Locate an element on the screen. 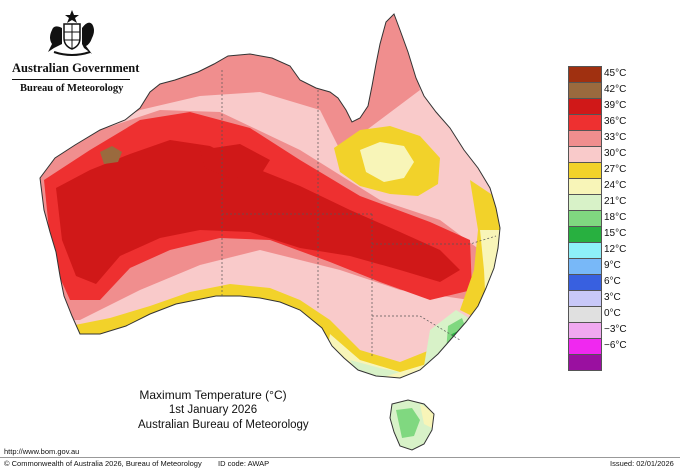  legend-label: 33°C is located at coordinates (615, 137).